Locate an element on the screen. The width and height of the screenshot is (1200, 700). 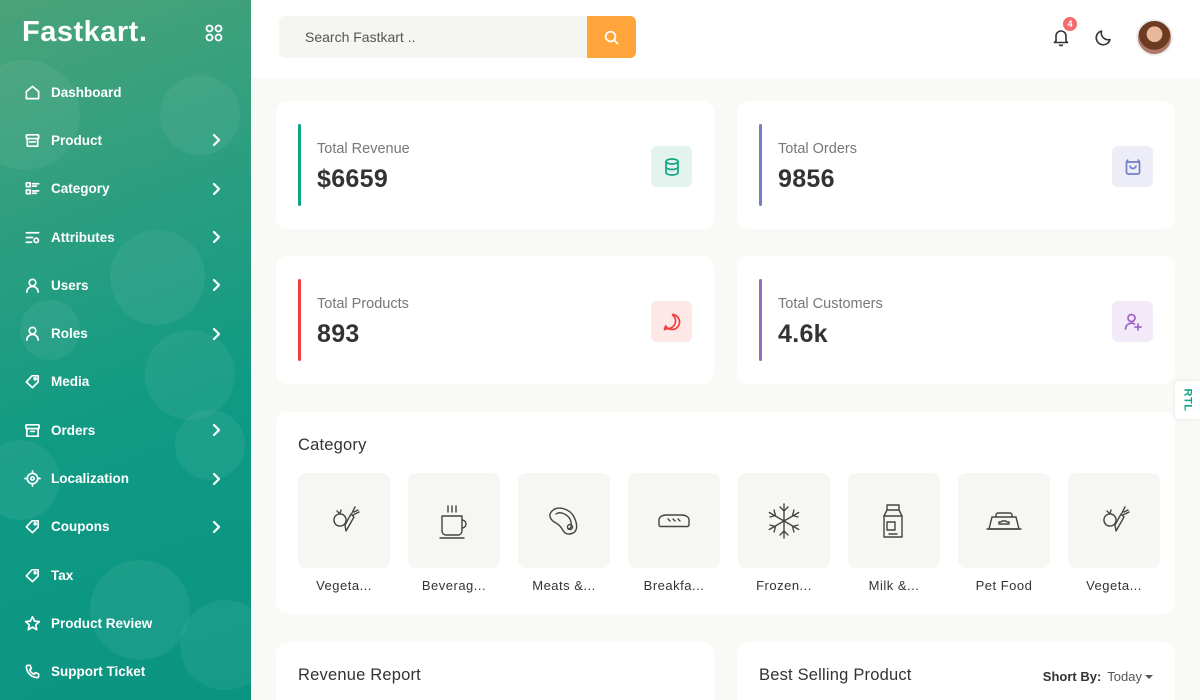
steak-icon is located at coordinates (564, 521).